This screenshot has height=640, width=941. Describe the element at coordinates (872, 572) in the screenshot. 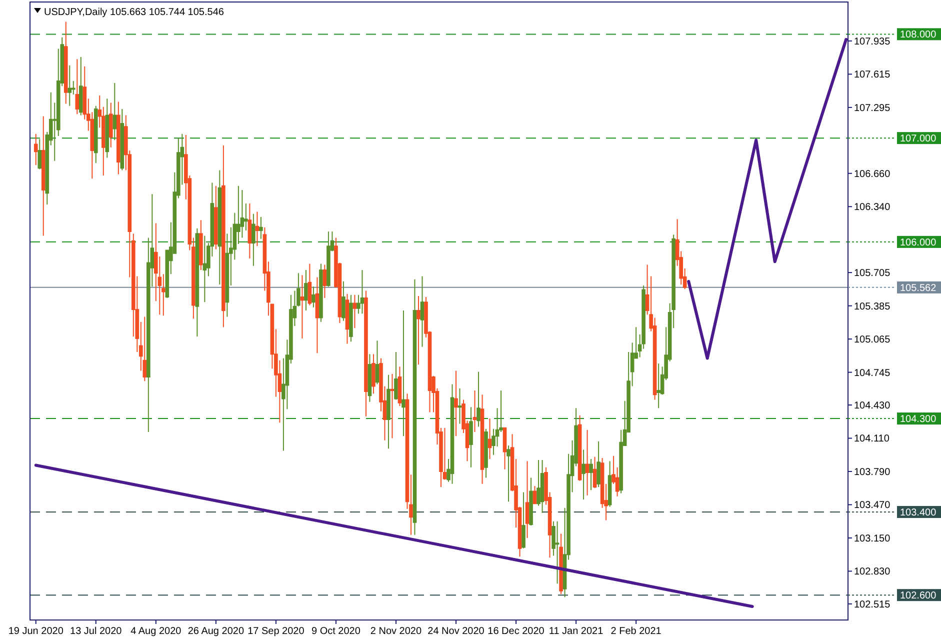

I see `y-tick-label: 102.830` at that location.